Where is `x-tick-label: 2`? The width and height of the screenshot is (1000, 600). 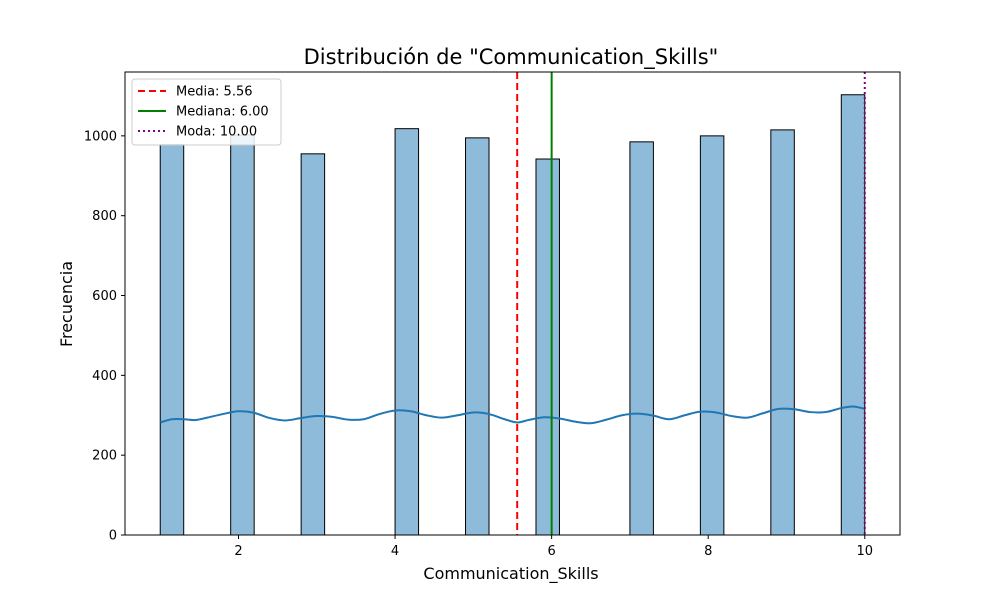 x-tick-label: 2 is located at coordinates (238, 551).